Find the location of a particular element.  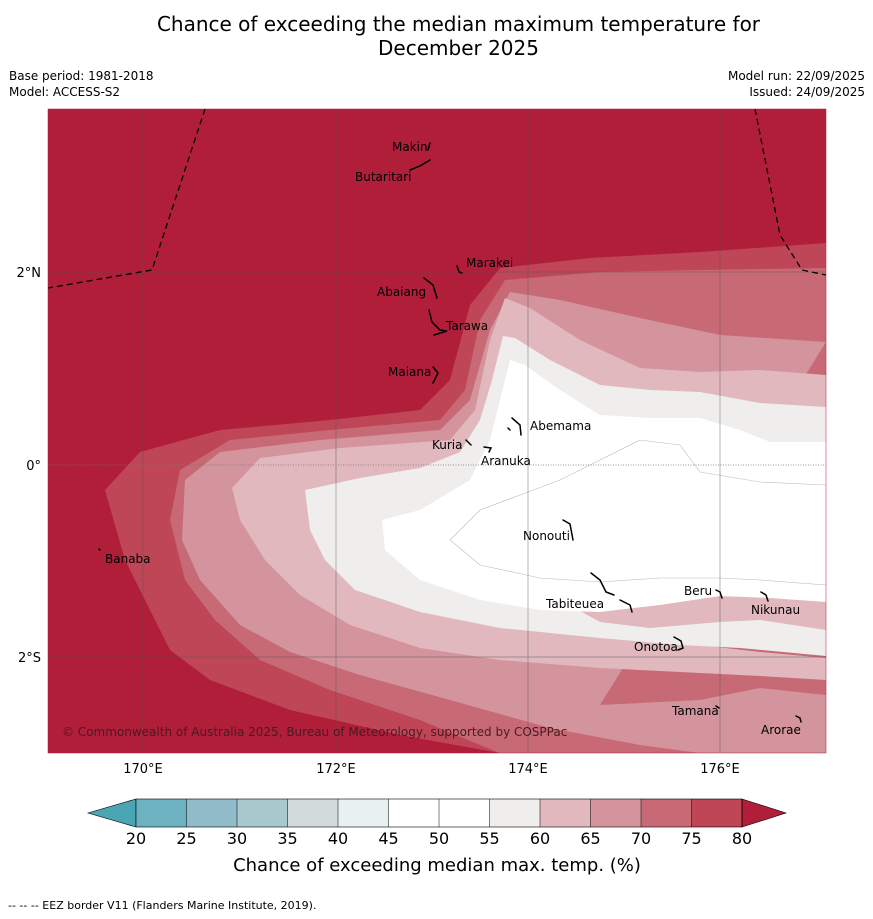

base-period: Base period: 1981-2018 is located at coordinates (81, 76).